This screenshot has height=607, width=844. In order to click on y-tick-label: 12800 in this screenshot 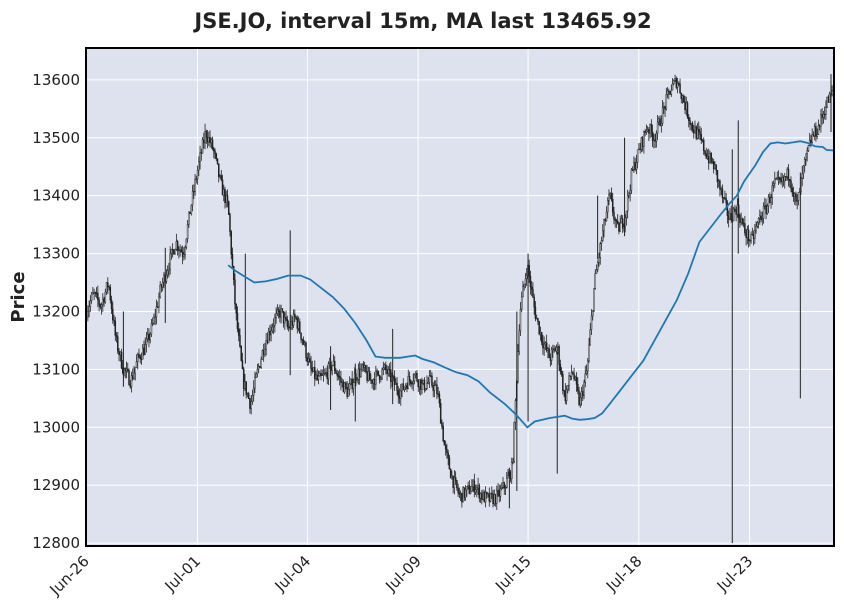, I will do `click(56, 543)`.